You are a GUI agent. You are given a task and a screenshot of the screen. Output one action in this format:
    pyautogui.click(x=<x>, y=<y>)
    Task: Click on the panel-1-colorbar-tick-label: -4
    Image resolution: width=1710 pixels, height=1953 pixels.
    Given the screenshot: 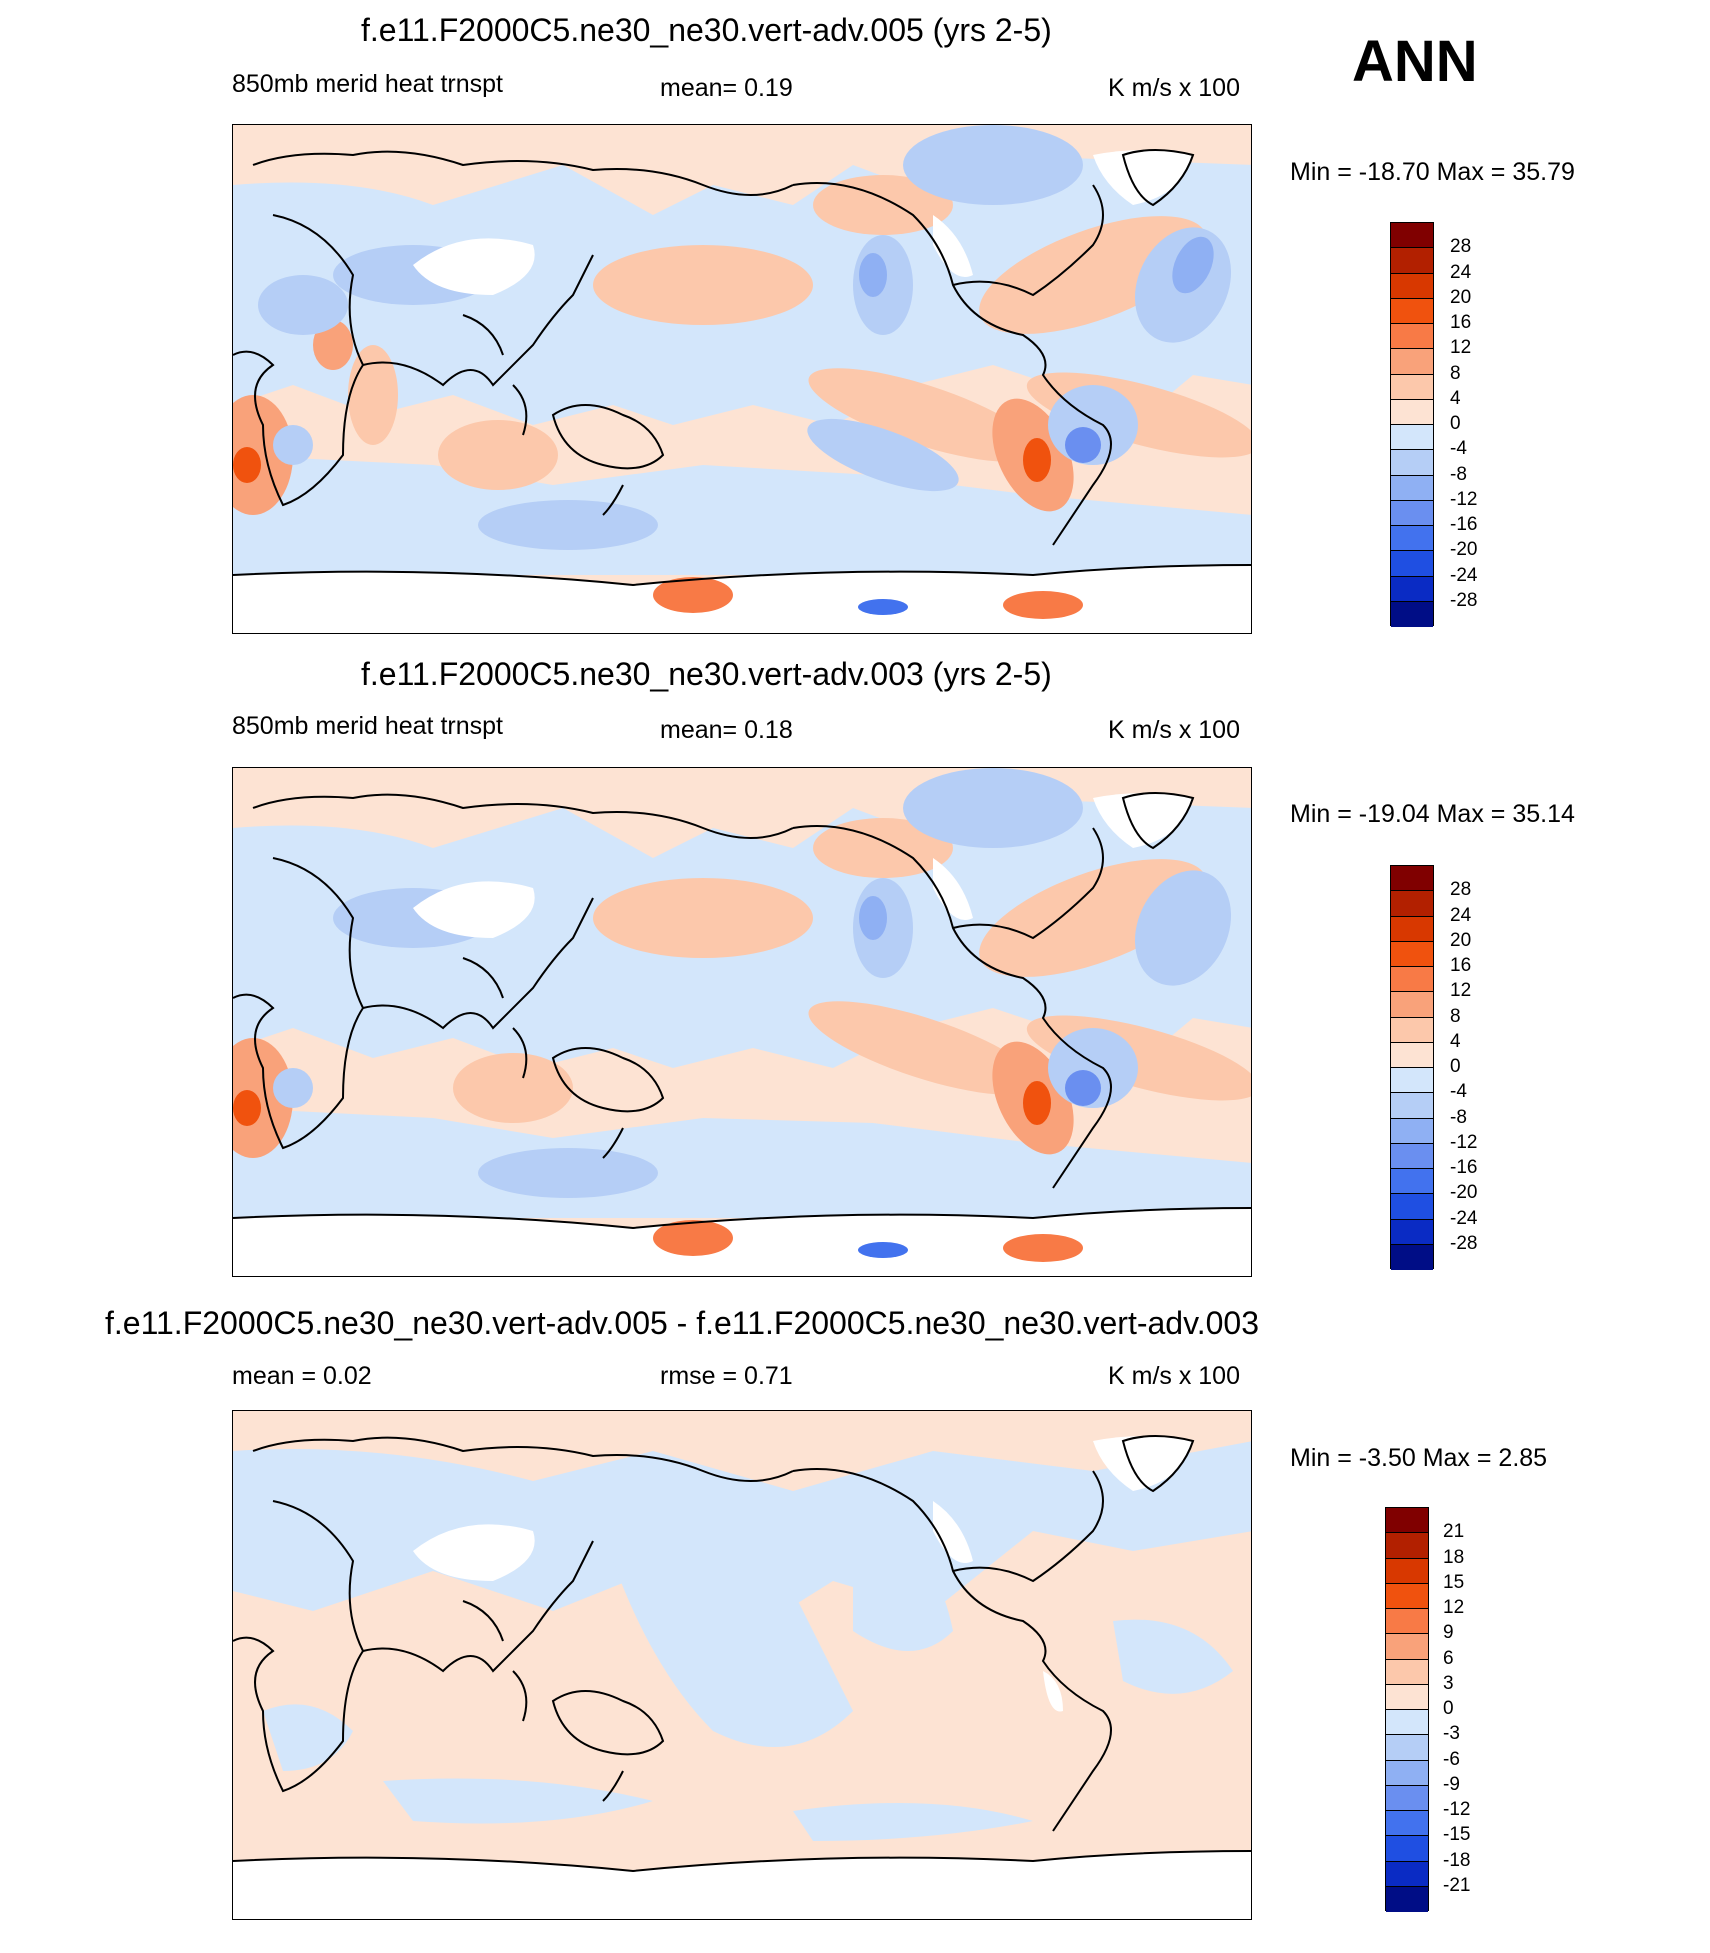 What is the action you would take?
    pyautogui.click(x=1458, y=449)
    